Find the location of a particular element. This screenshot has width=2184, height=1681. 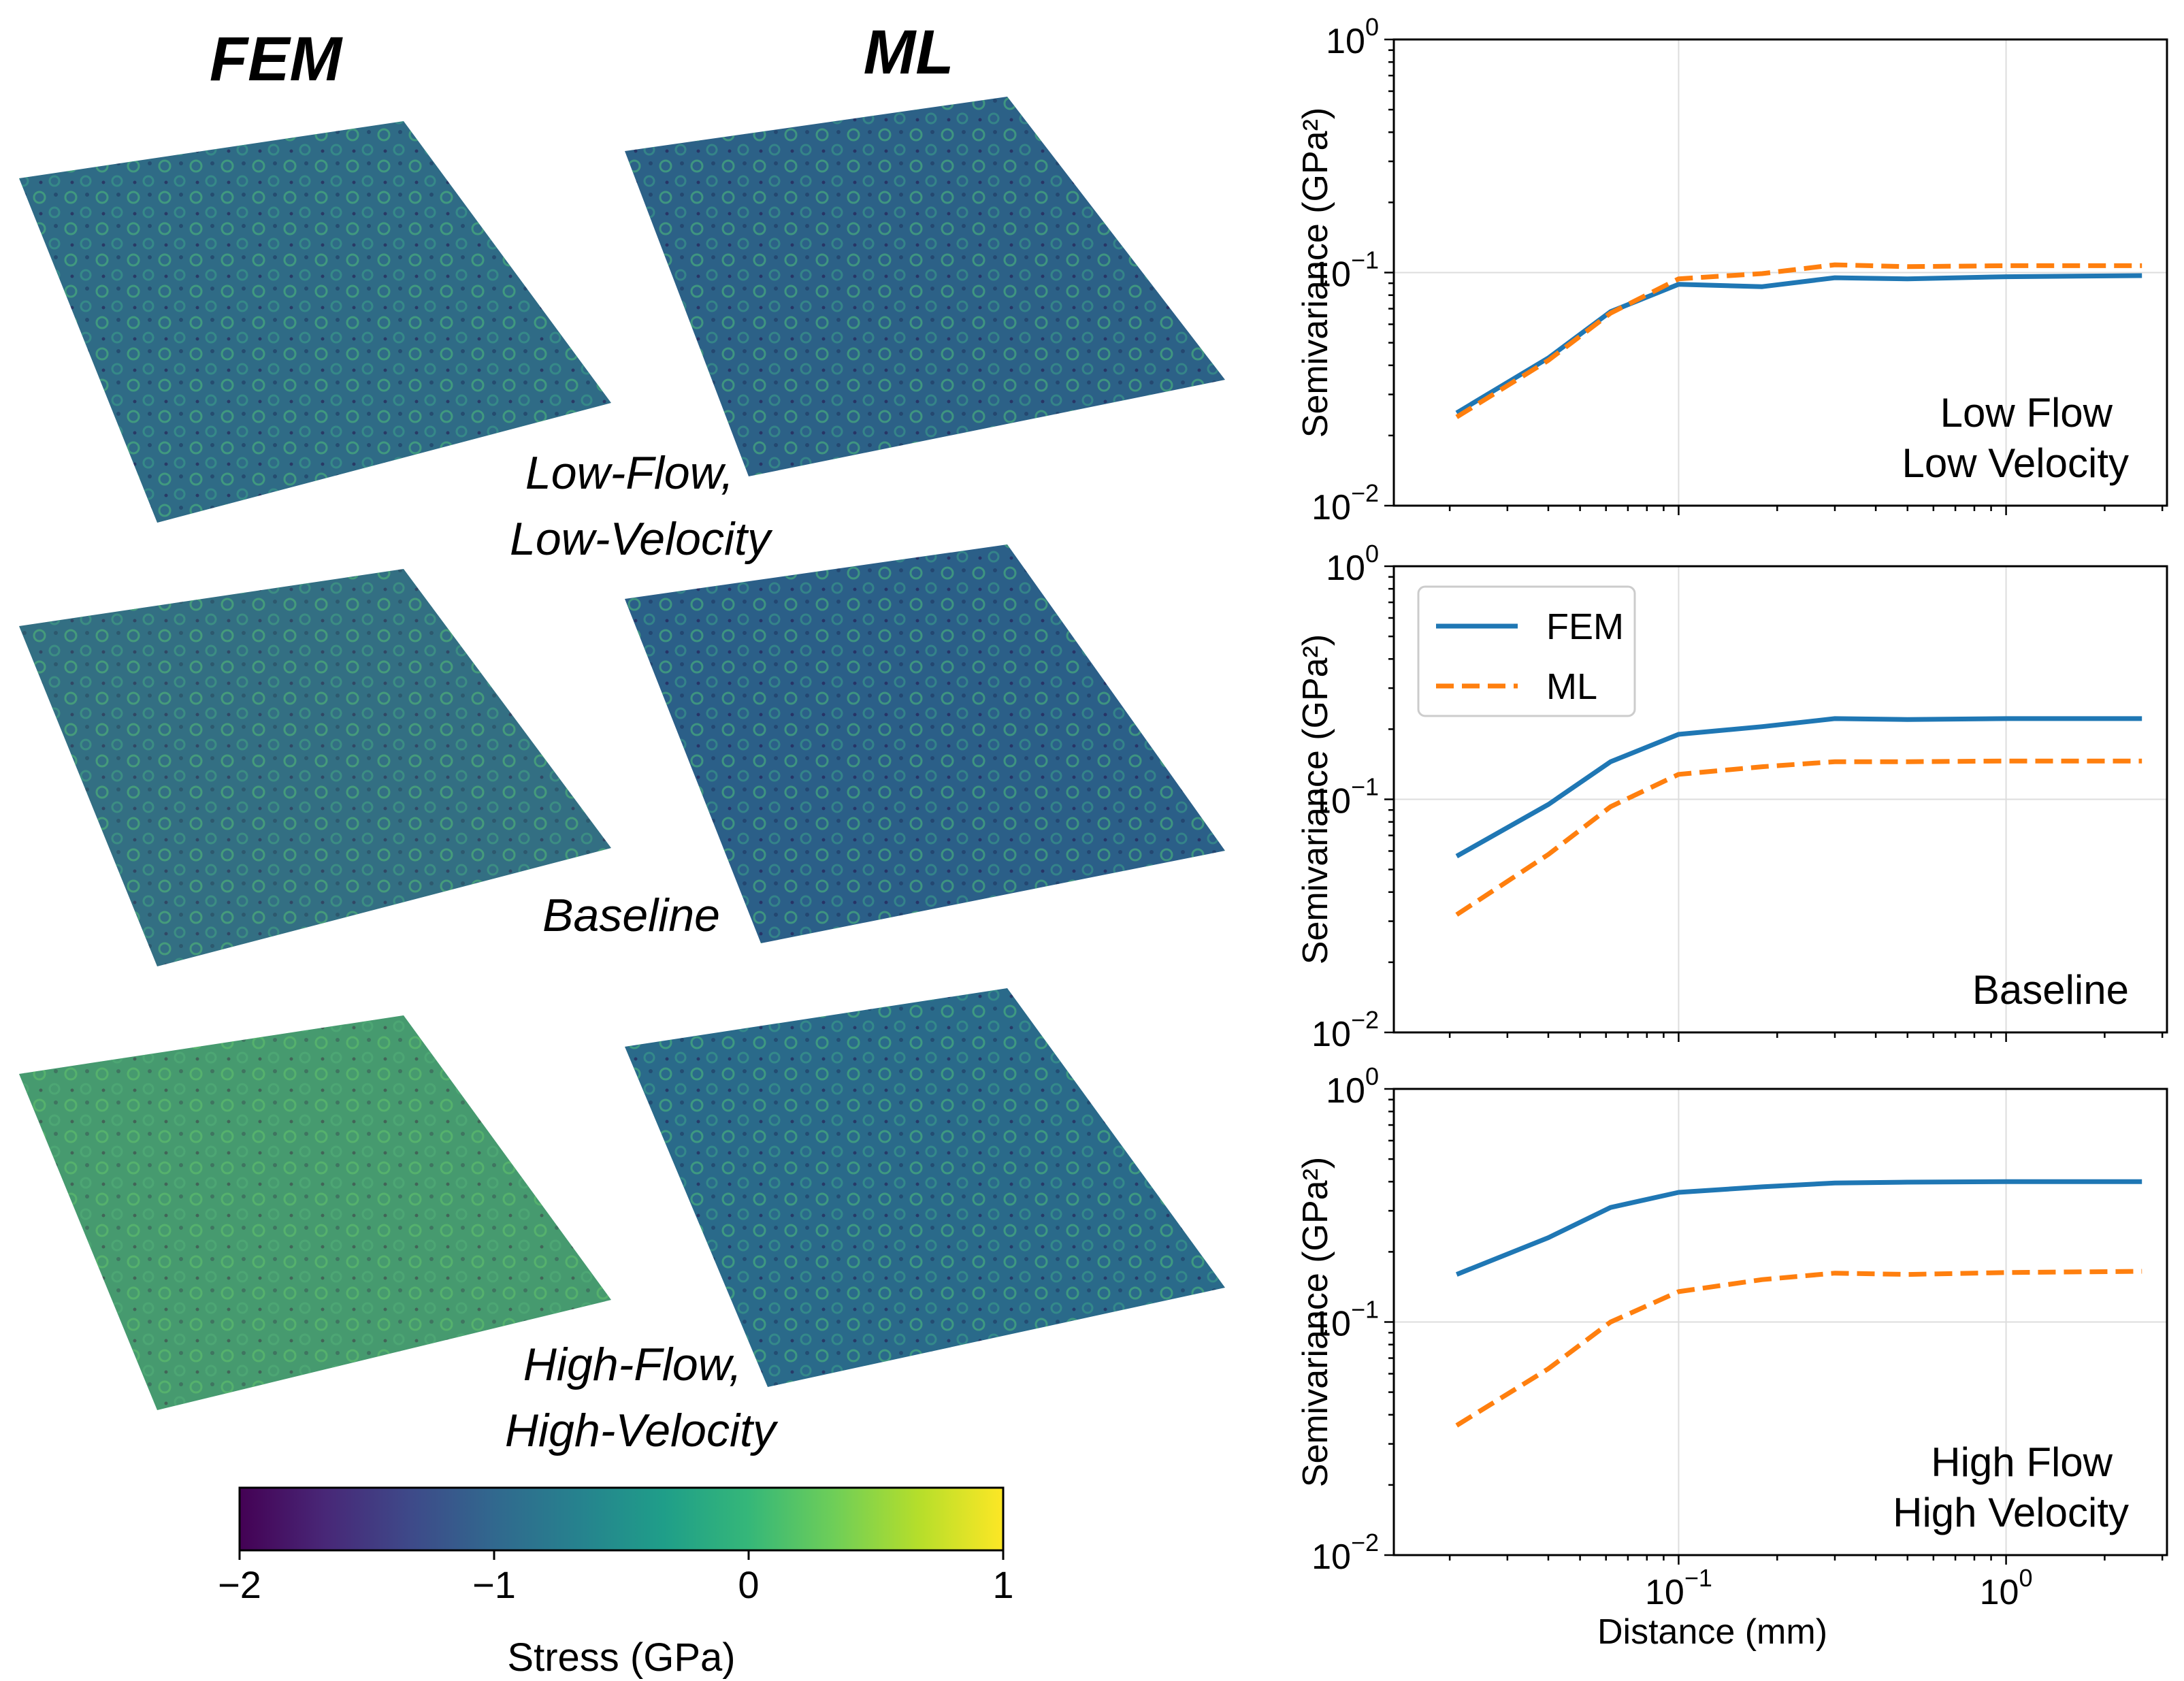

condition-label-baseline: Baseline is located at coordinates (631, 915).